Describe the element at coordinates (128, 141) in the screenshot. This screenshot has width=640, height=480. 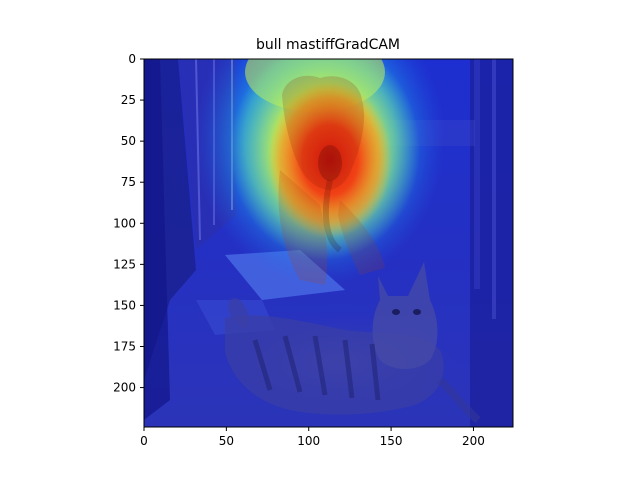
I see `y-tick-label: 50` at that location.